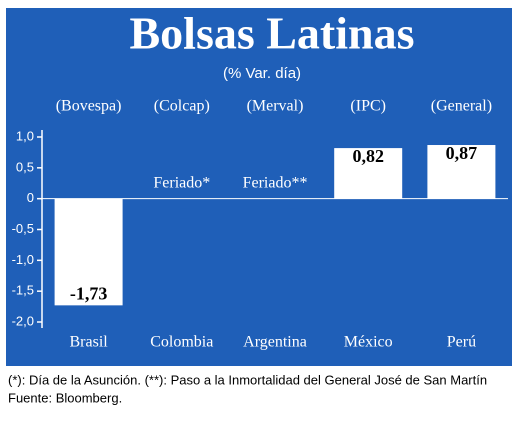 The image size is (520, 424). What do you see at coordinates (23, 228) in the screenshot?
I see `y-tick-label: -0,5` at bounding box center [23, 228].